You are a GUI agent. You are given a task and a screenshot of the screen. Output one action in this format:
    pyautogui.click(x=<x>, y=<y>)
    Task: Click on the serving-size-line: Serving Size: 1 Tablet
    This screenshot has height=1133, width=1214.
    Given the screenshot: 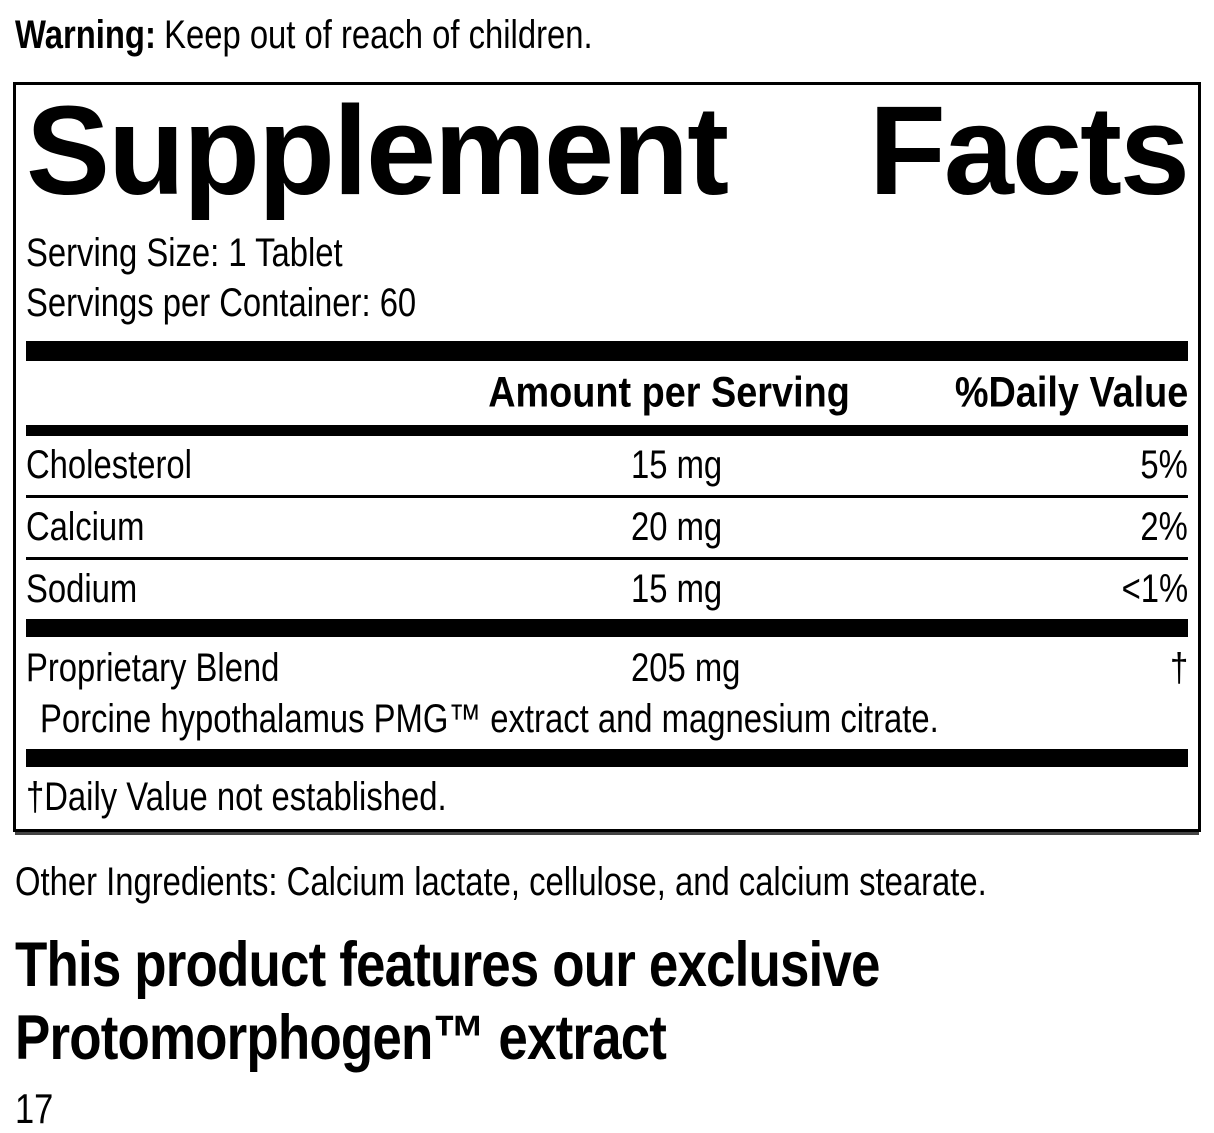 What is the action you would take?
    pyautogui.click(x=184, y=252)
    